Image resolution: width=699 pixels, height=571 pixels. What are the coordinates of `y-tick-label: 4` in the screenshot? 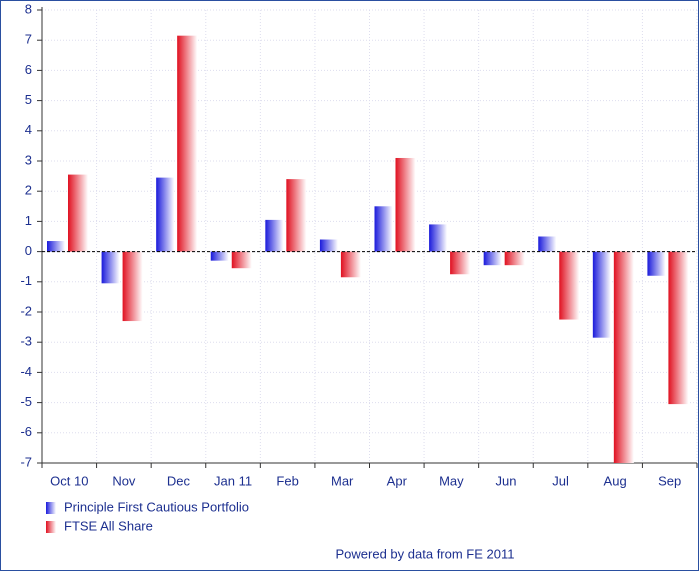 It's located at (28, 129).